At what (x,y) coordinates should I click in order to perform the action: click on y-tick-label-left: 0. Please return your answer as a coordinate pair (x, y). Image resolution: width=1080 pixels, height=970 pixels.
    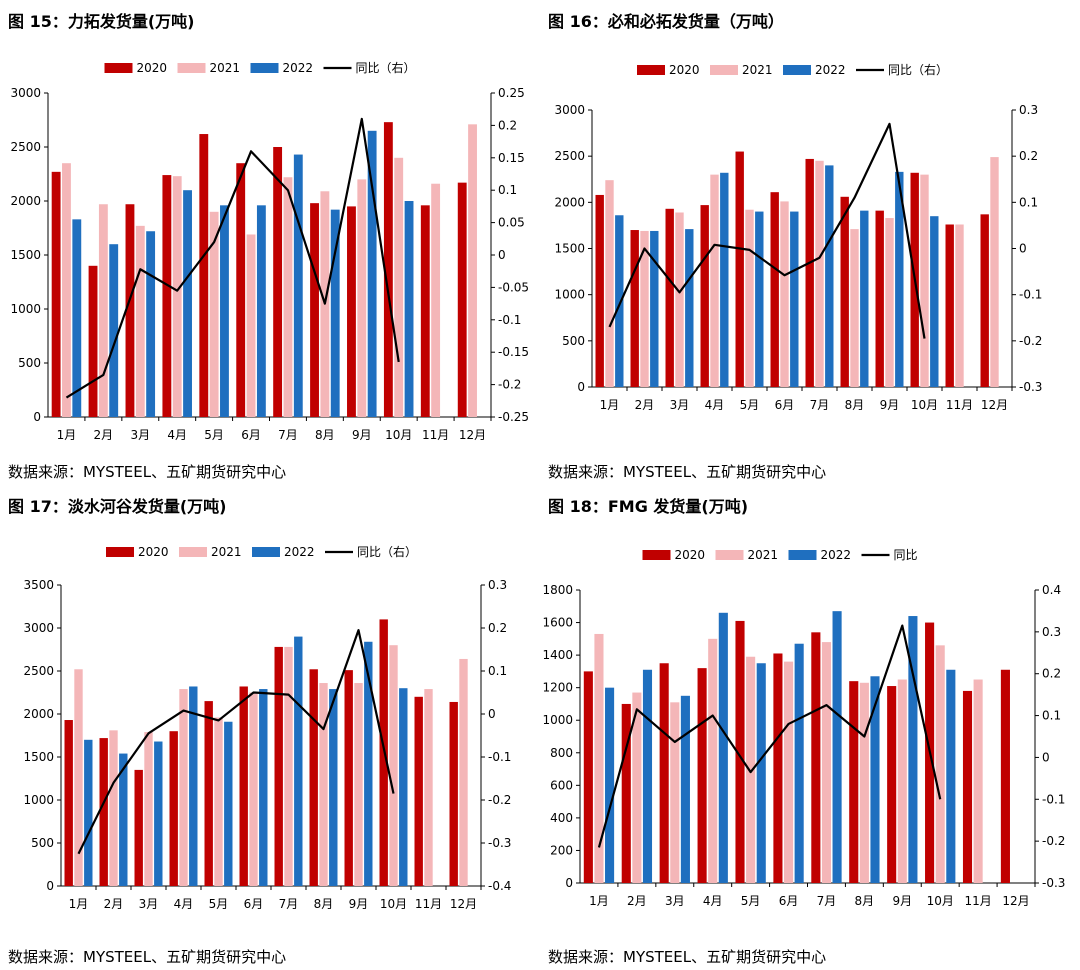
    Looking at the image, I should click on (50, 886).